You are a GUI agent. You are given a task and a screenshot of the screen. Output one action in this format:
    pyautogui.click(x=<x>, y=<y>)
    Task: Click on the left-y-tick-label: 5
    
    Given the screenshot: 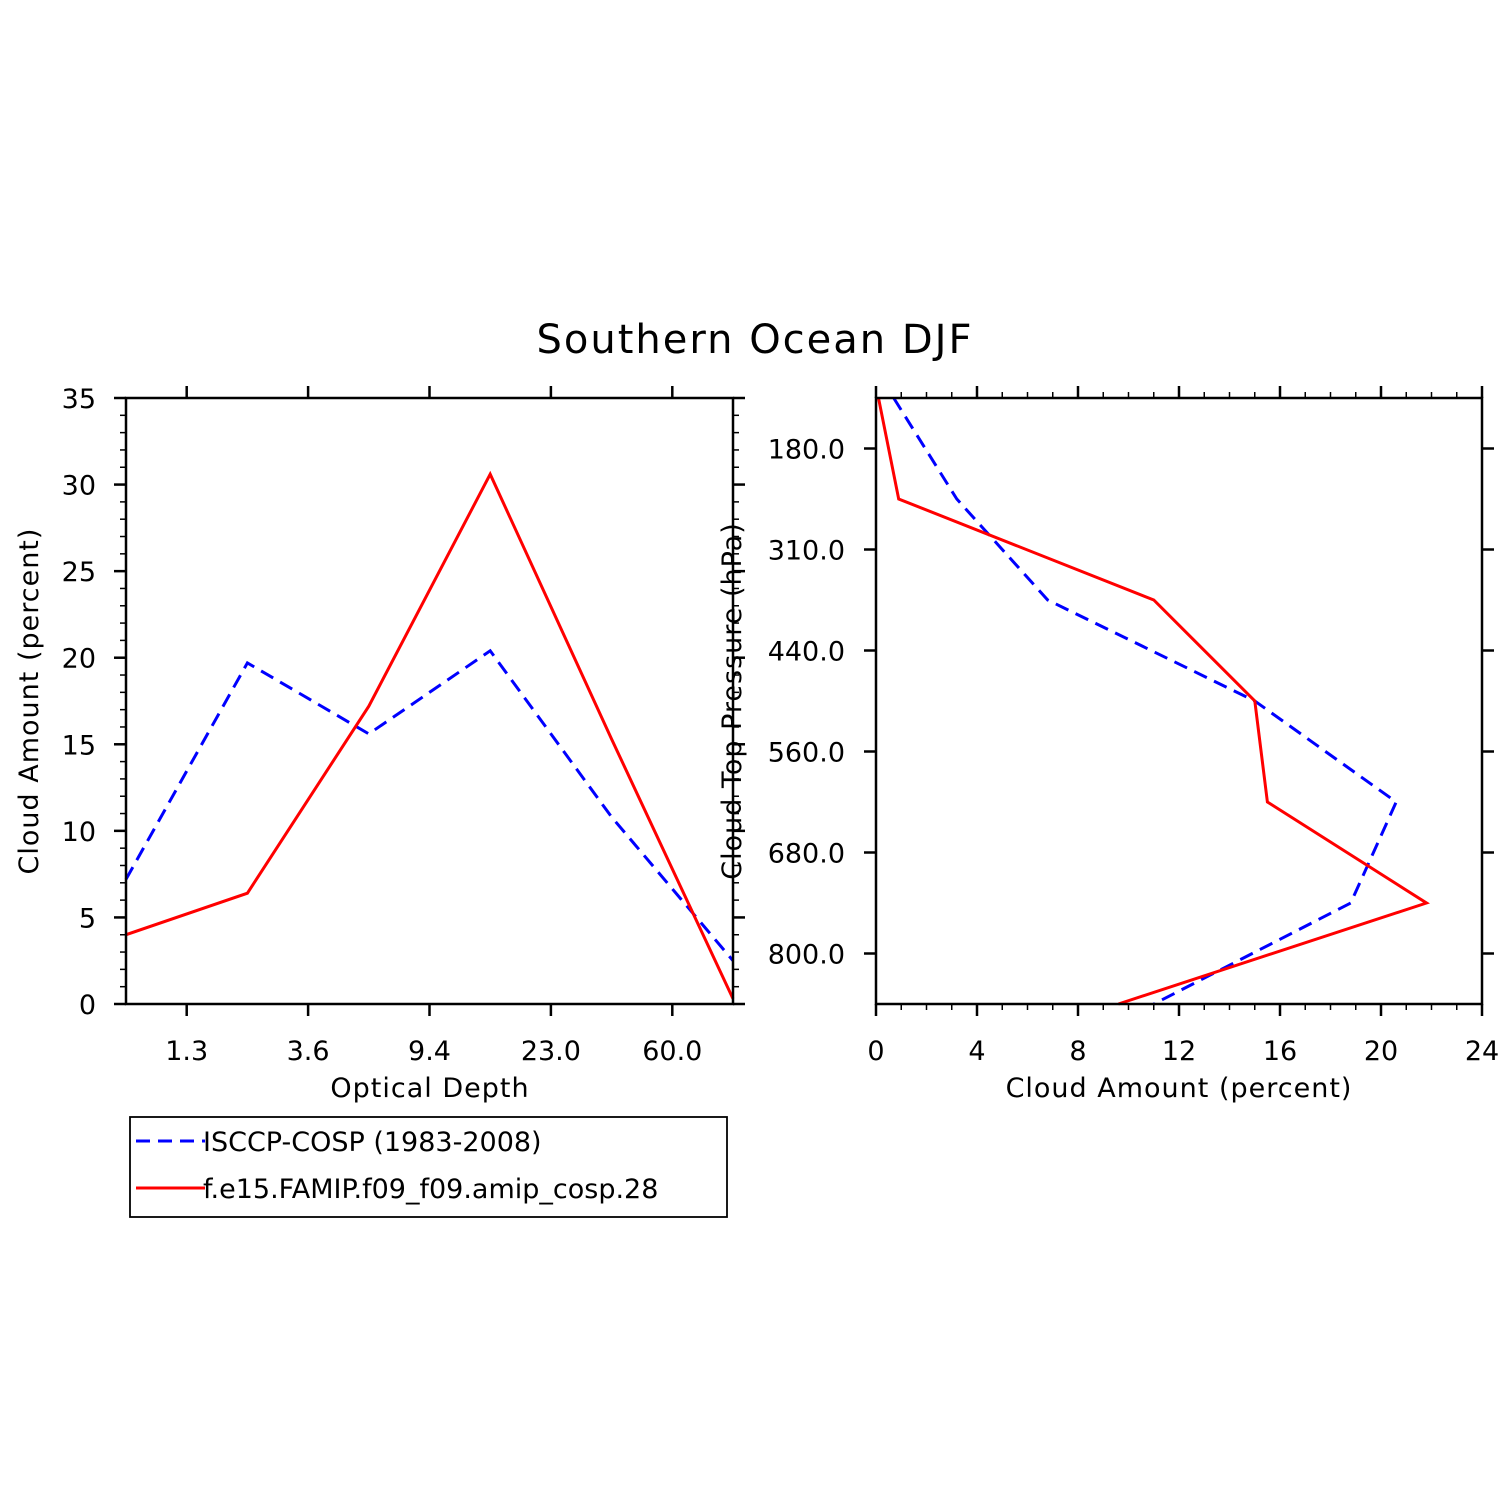 What is the action you would take?
    pyautogui.click(x=87, y=918)
    